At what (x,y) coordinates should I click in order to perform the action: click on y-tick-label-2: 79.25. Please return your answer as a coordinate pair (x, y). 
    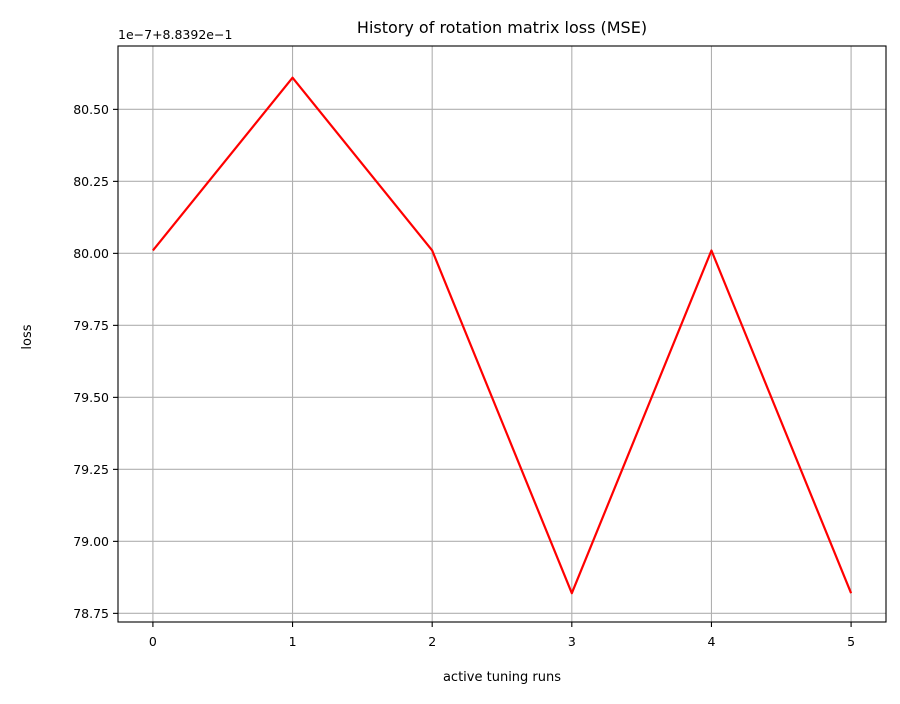
    Looking at the image, I should click on (91, 469).